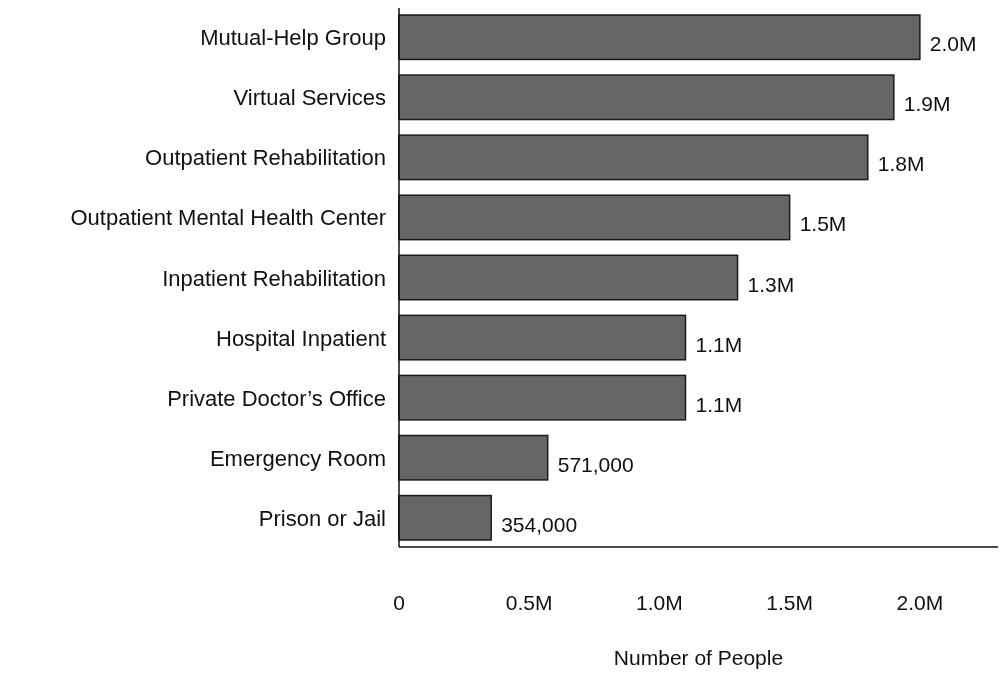 This screenshot has width=1001, height=673. I want to click on y-tick-label: Private Doctor’s Office, so click(276, 398).